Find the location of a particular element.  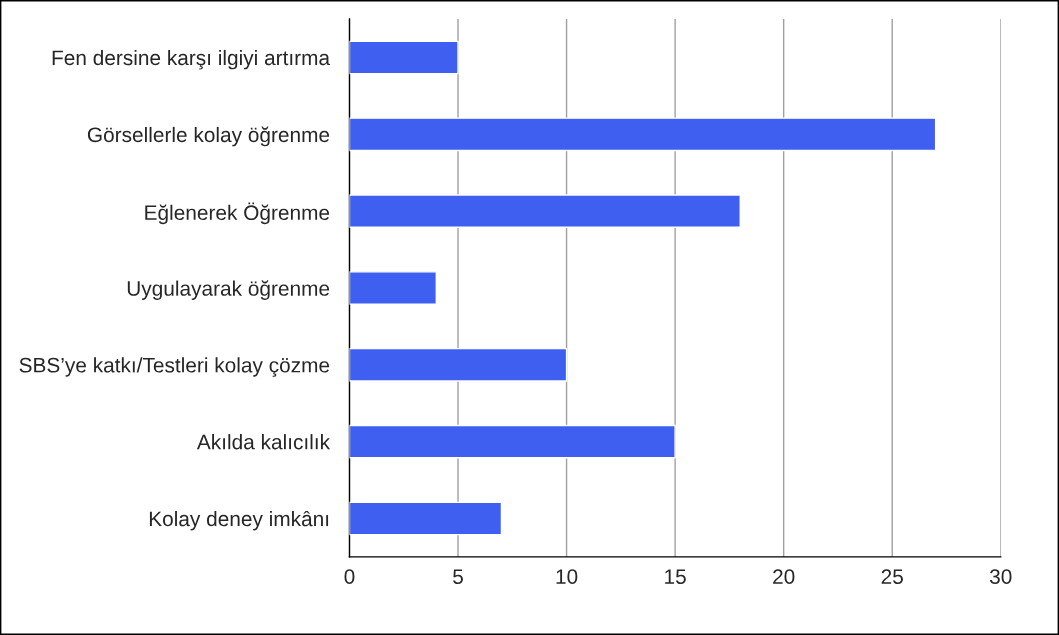

x-tick-label: 10 is located at coordinates (567, 576).